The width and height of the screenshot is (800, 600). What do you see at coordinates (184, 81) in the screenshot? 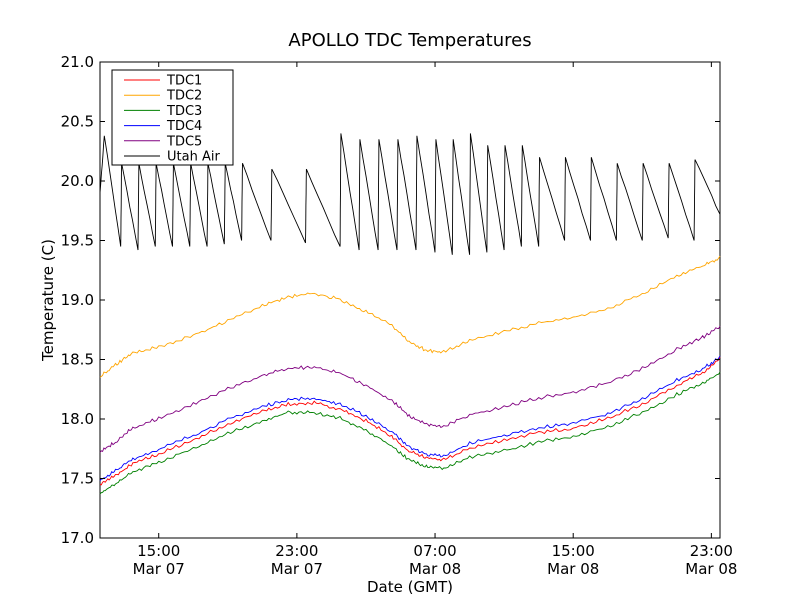
I see `legend-label: TDC1` at bounding box center [184, 81].